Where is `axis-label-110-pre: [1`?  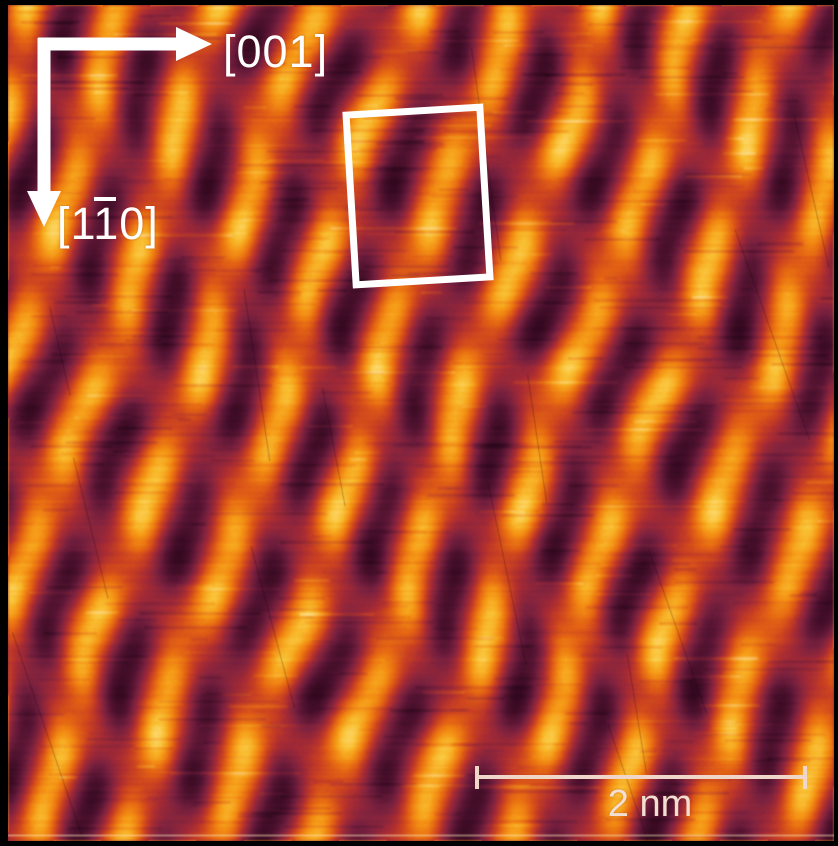
axis-label-110-pre: [1 is located at coordinates (75, 223).